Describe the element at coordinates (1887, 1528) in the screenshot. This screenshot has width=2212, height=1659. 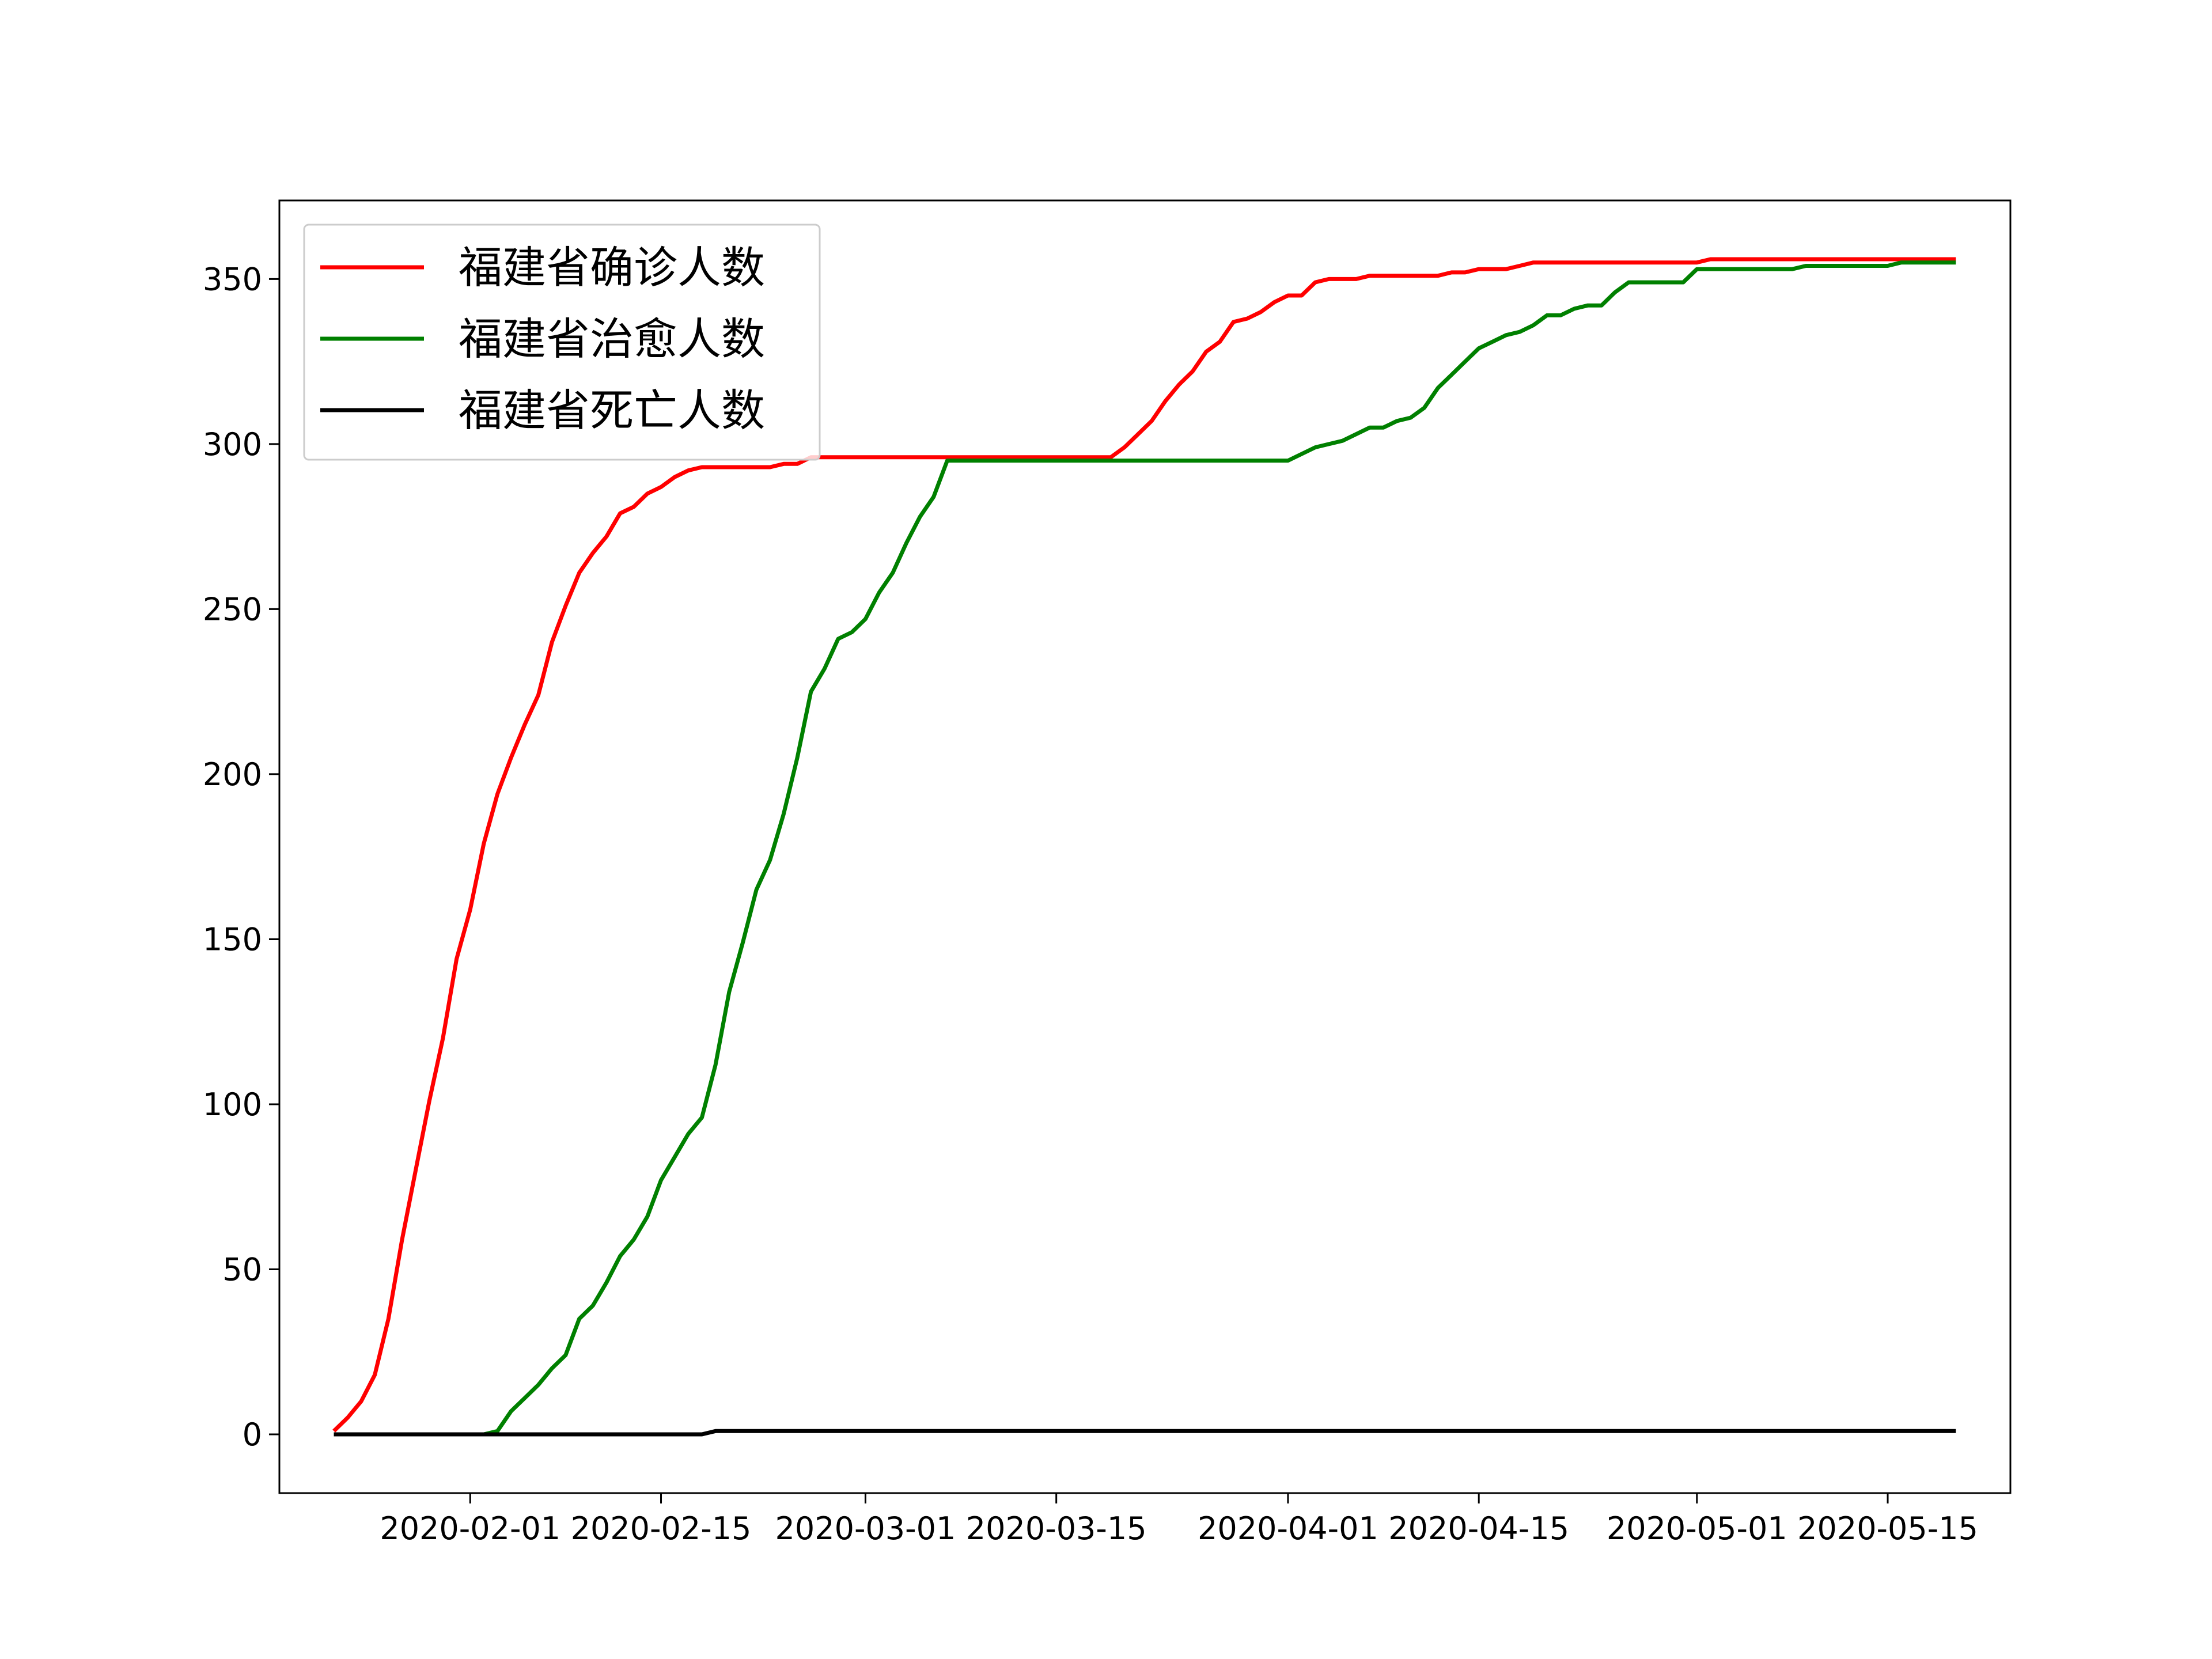
I see `x-tick-label: 2020-05-15` at that location.